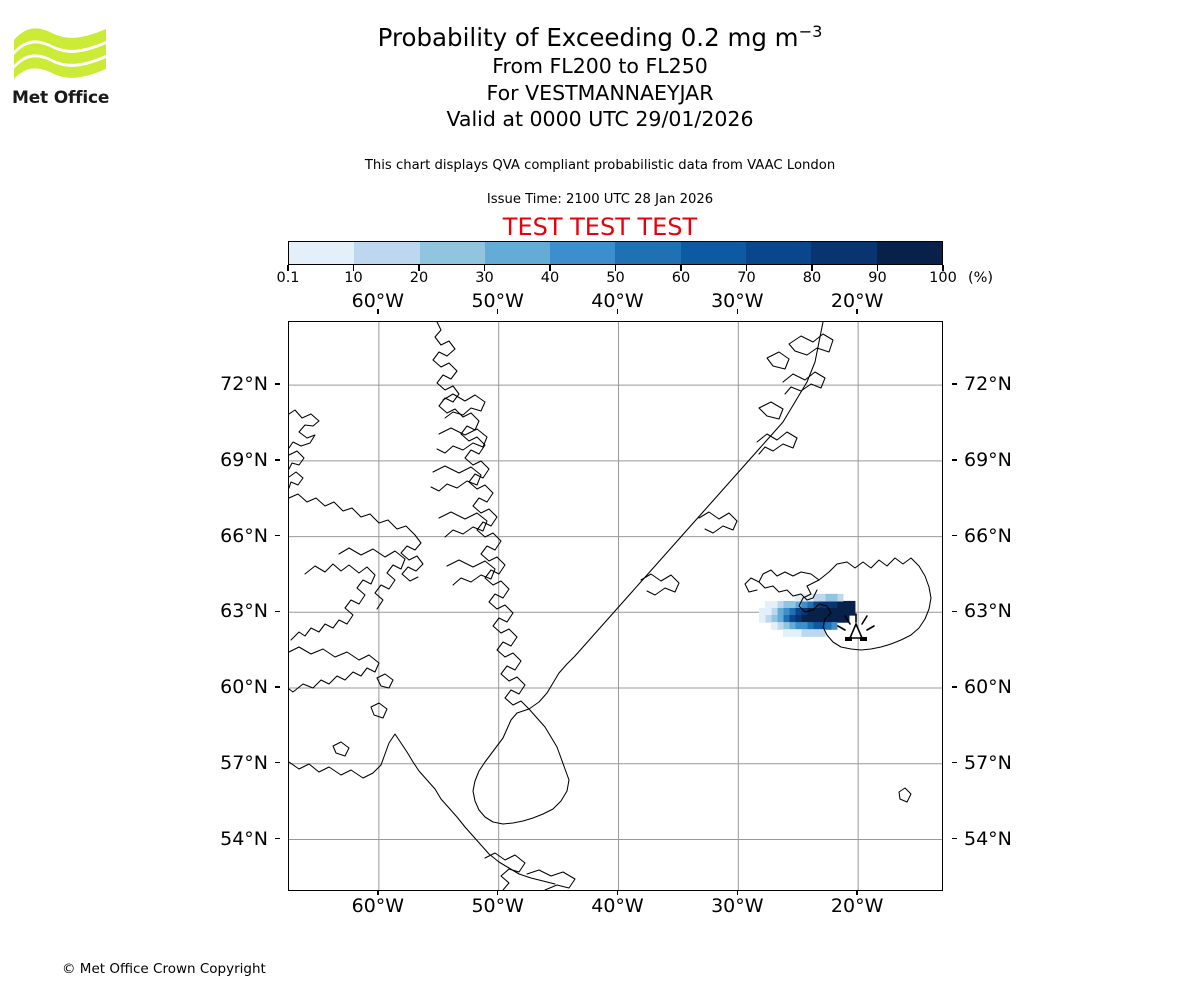 The height and width of the screenshot is (1000, 1200). I want to click on lat-label-0: 72°N, so click(988, 384).